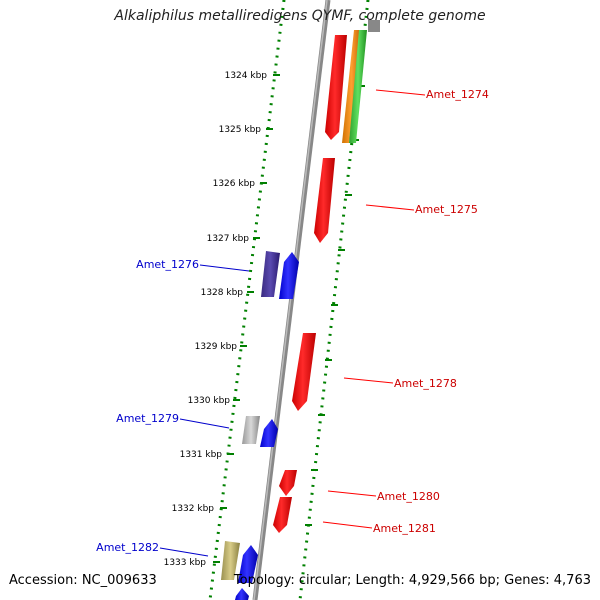 This screenshot has height=600, width=600. I want to click on accession-text: Accession: NC_009633, so click(83, 580).